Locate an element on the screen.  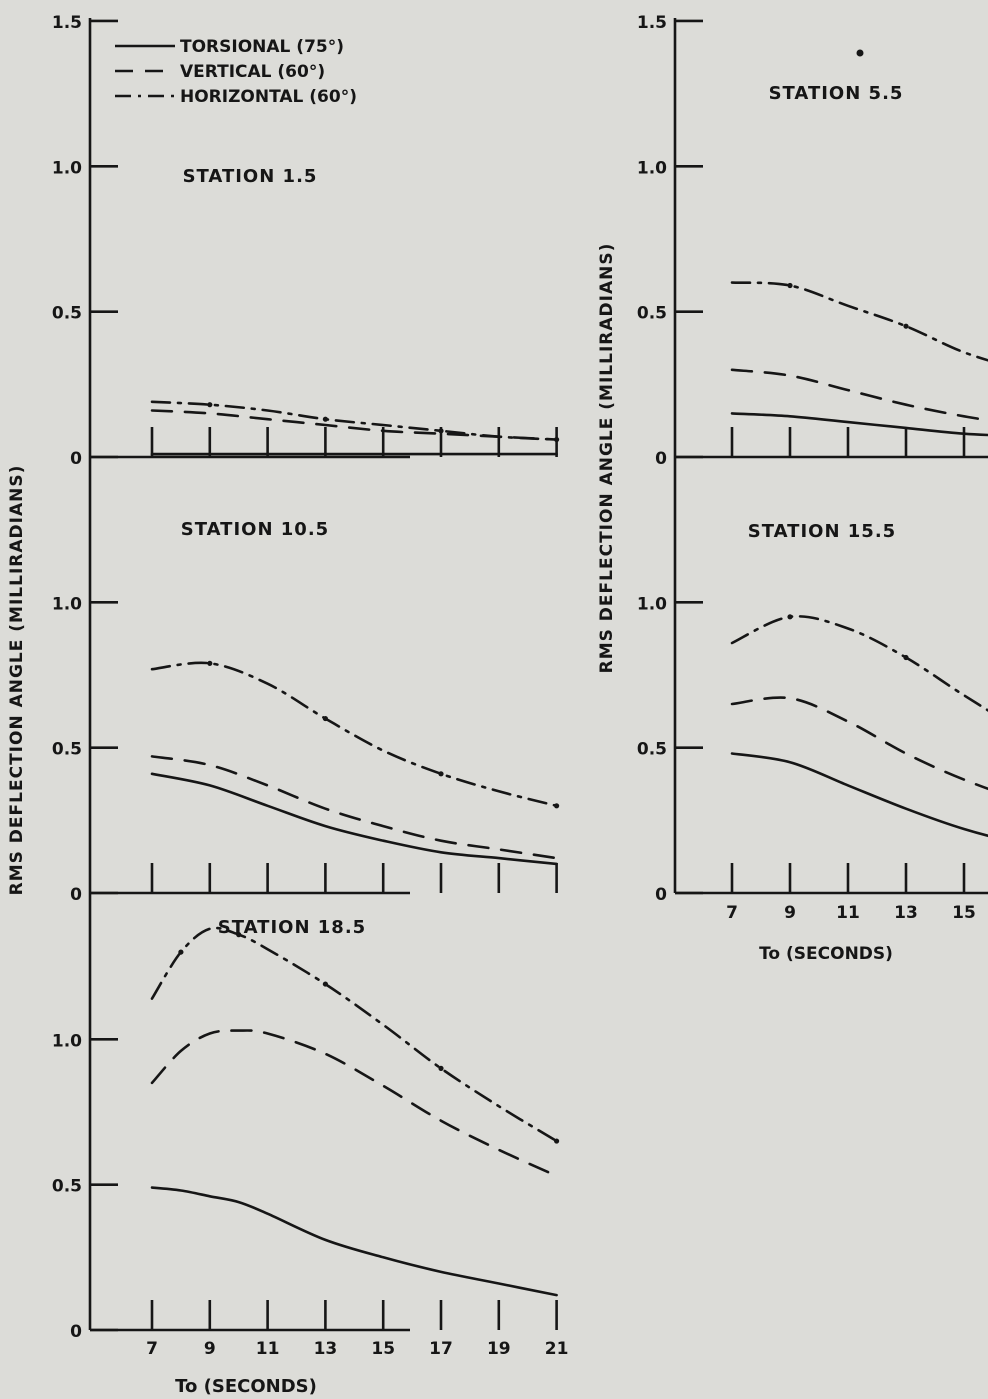
station-18-5-series-vertical is located at coordinates (354, 1103).